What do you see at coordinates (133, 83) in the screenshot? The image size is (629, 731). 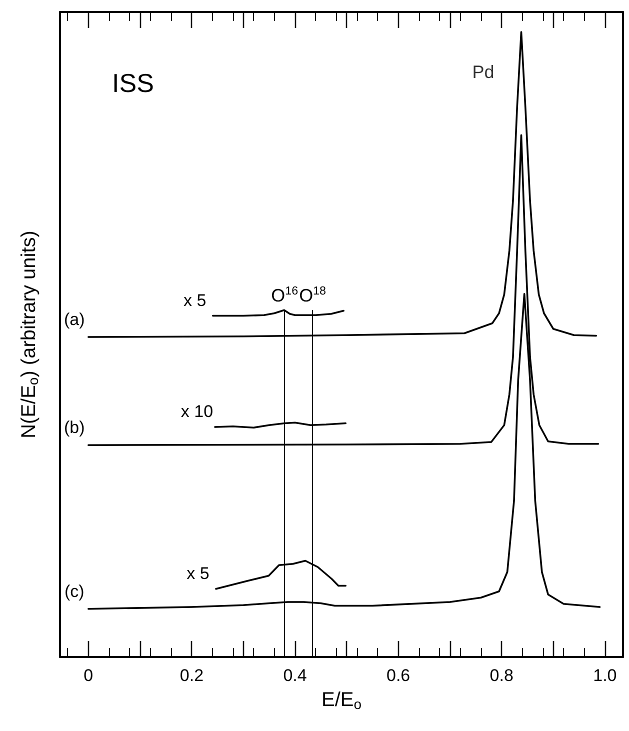 I see `annotation: ISS` at bounding box center [133, 83].